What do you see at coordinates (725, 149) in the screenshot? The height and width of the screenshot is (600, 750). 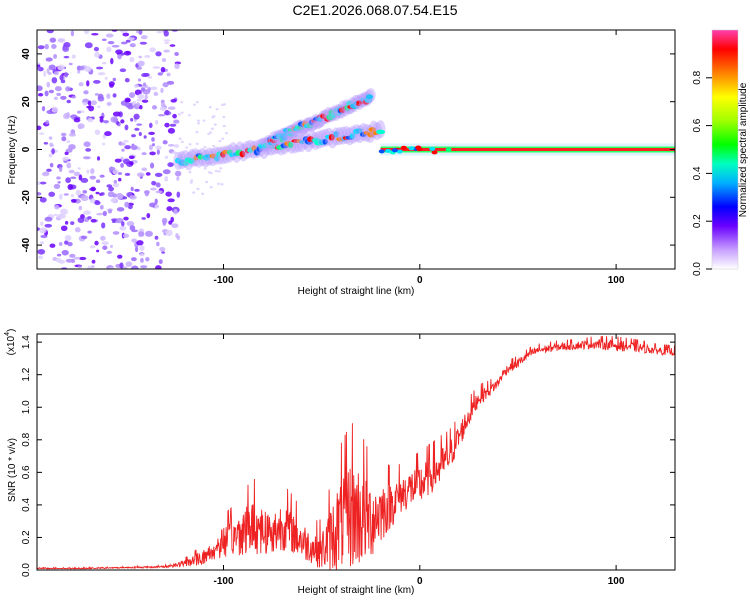 I see `colorbar-frame` at bounding box center [725, 149].